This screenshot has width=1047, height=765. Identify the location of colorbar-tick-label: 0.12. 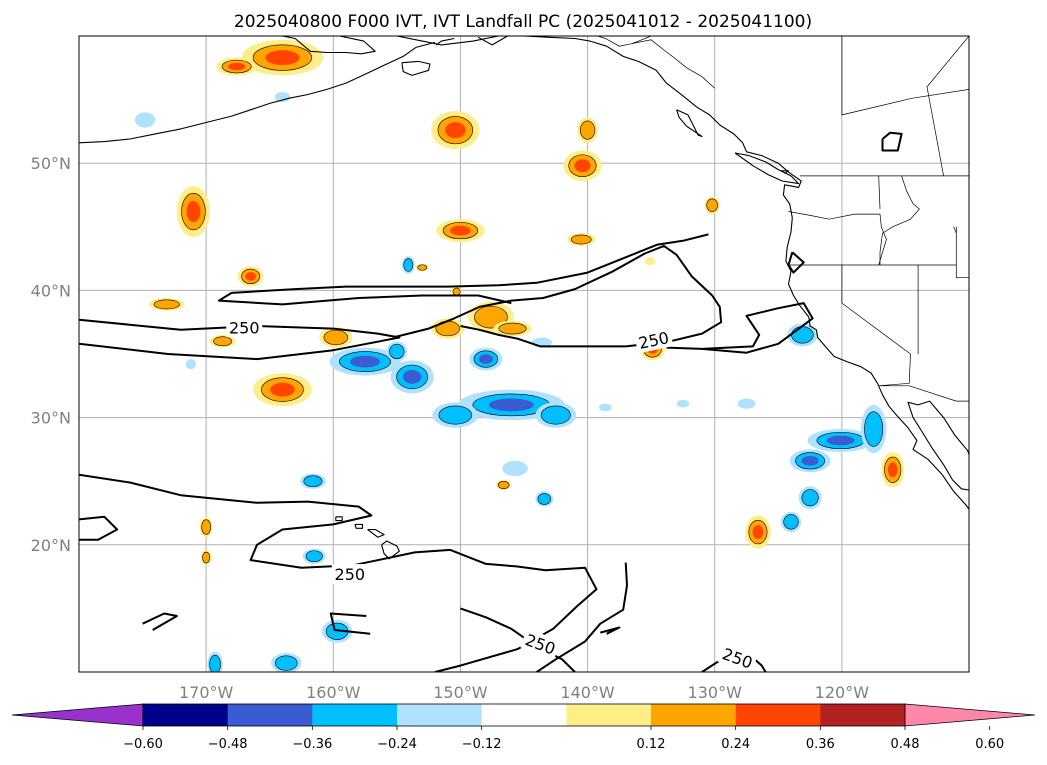
(651, 744).